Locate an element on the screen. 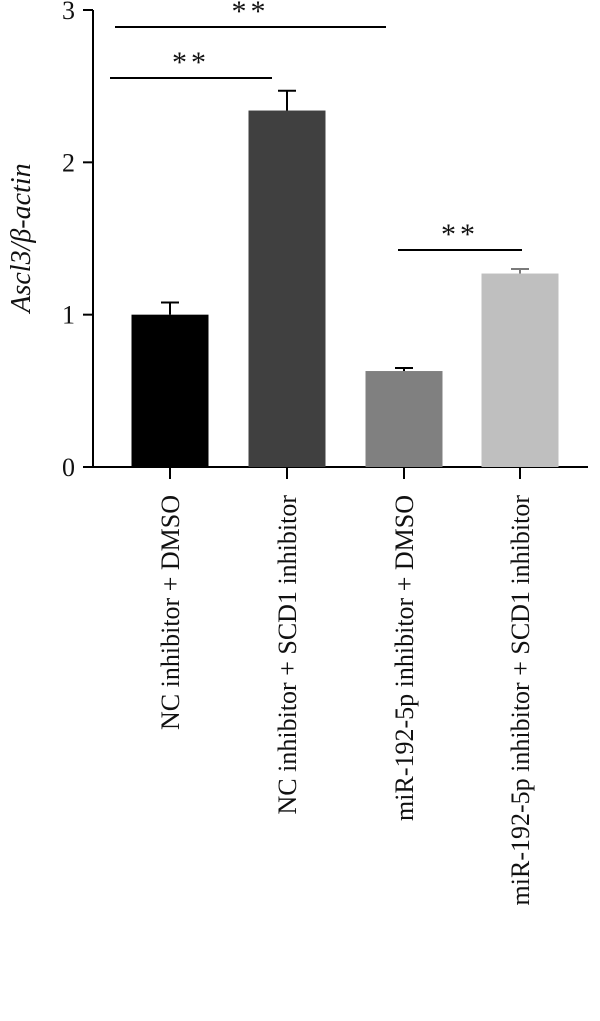 Image resolution: width=600 pixels, height=1021 pixels. significance-label-2: ** is located at coordinates (460, 234).